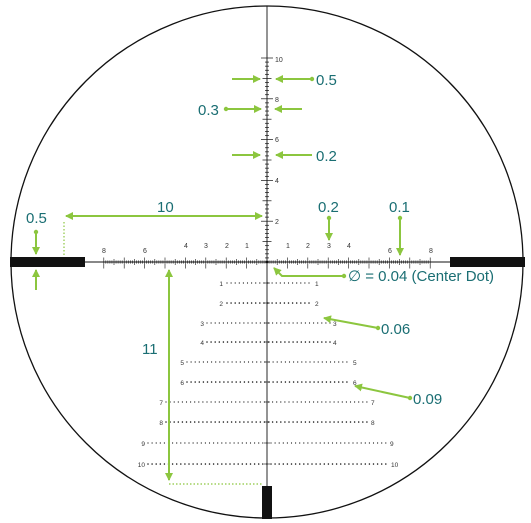 This screenshot has height=523, width=531. What do you see at coordinates (373, 403) in the screenshot?
I see `row-7-right-label: 7` at bounding box center [373, 403].